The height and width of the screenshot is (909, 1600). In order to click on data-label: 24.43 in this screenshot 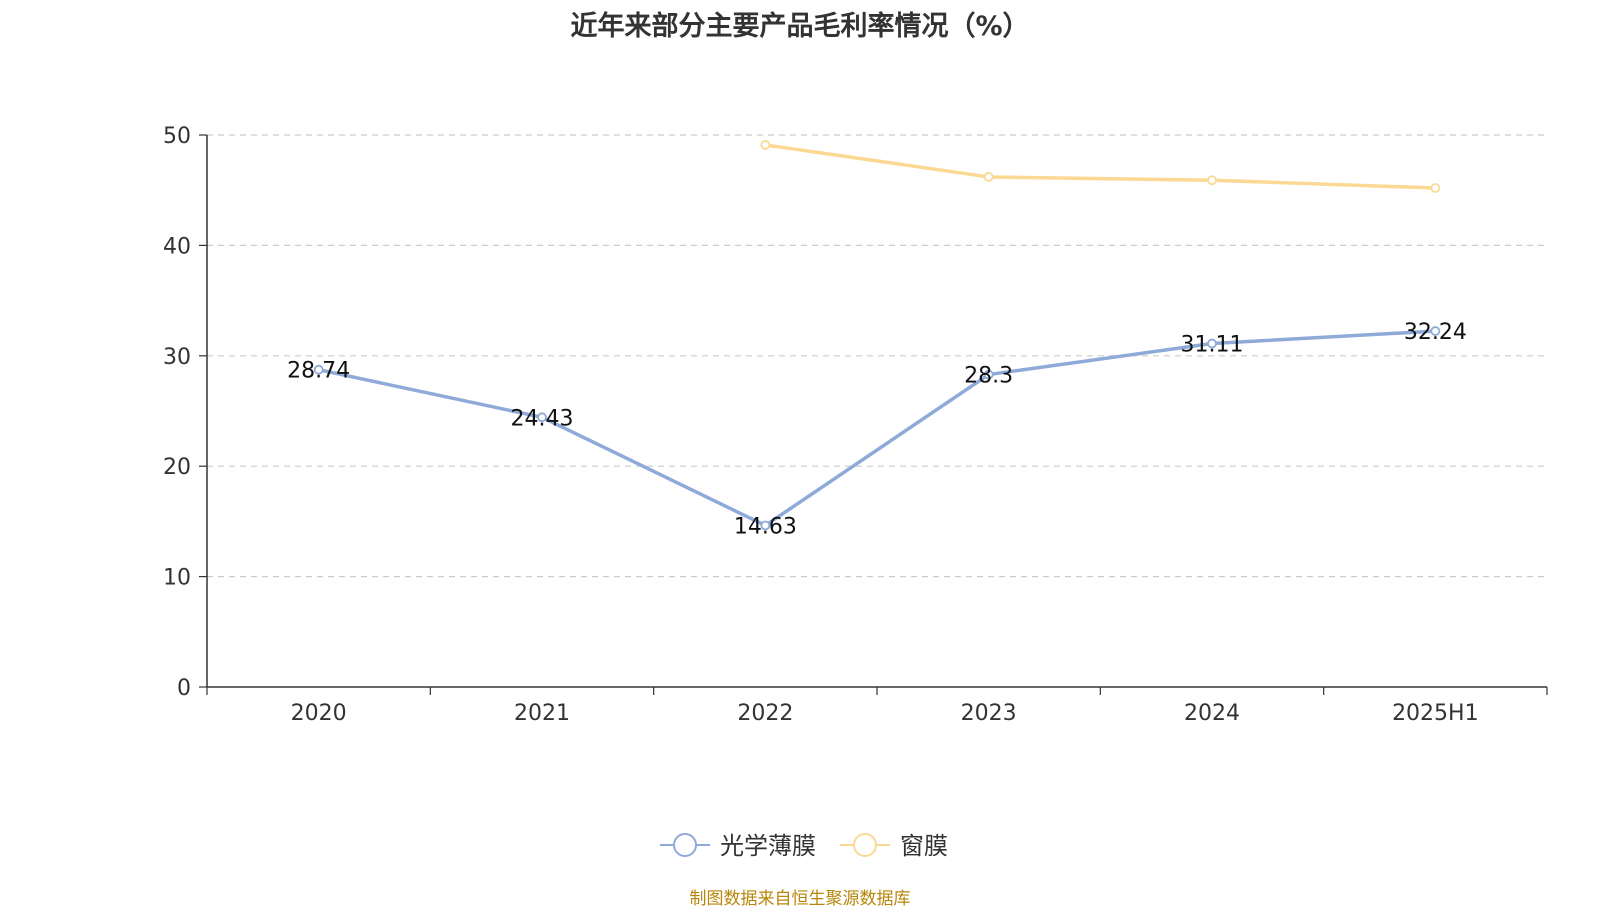, I will do `click(542, 418)`.